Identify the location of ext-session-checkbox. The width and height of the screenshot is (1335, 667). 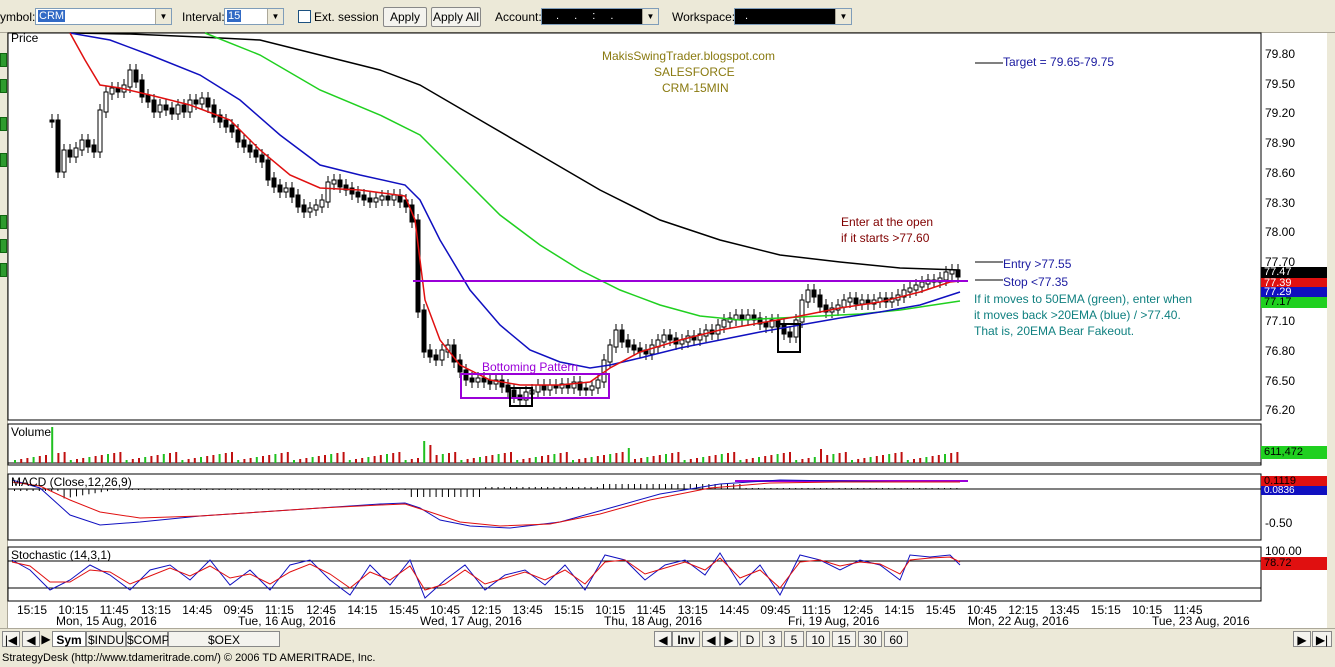
(304, 16).